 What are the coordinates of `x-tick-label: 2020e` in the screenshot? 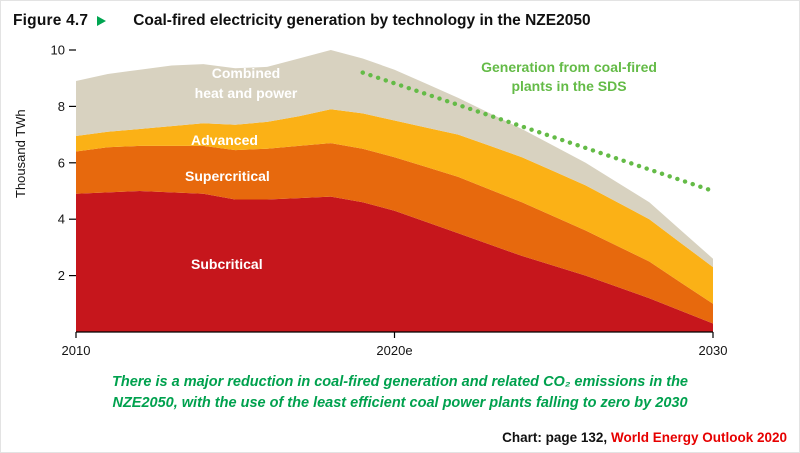 It's located at (394, 350).